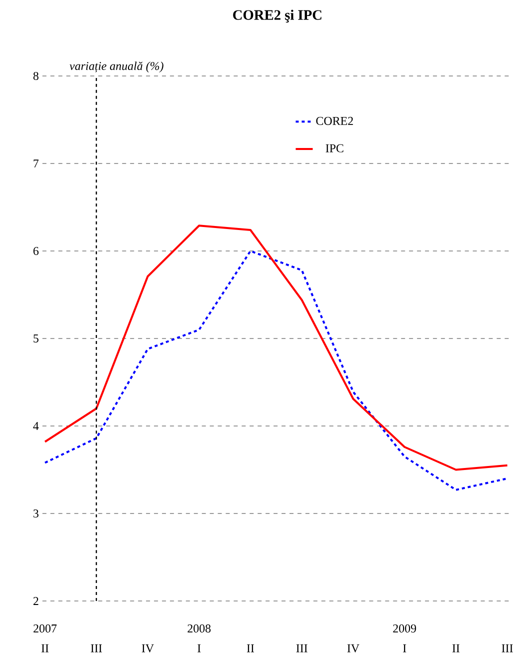  What do you see at coordinates (36, 513) in the screenshot?
I see `y-tick-label: 3` at bounding box center [36, 513].